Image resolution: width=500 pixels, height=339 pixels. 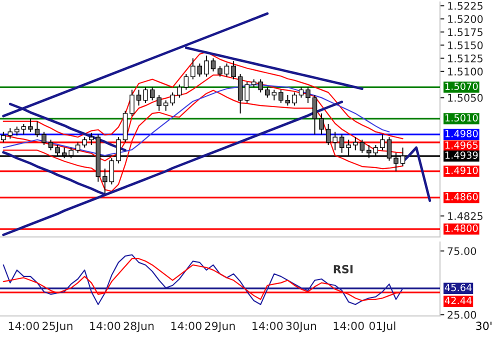 What do you see at coordinates (301, 327) in the screenshot?
I see `x-tick-label: 30Jun` at bounding box center [301, 327].